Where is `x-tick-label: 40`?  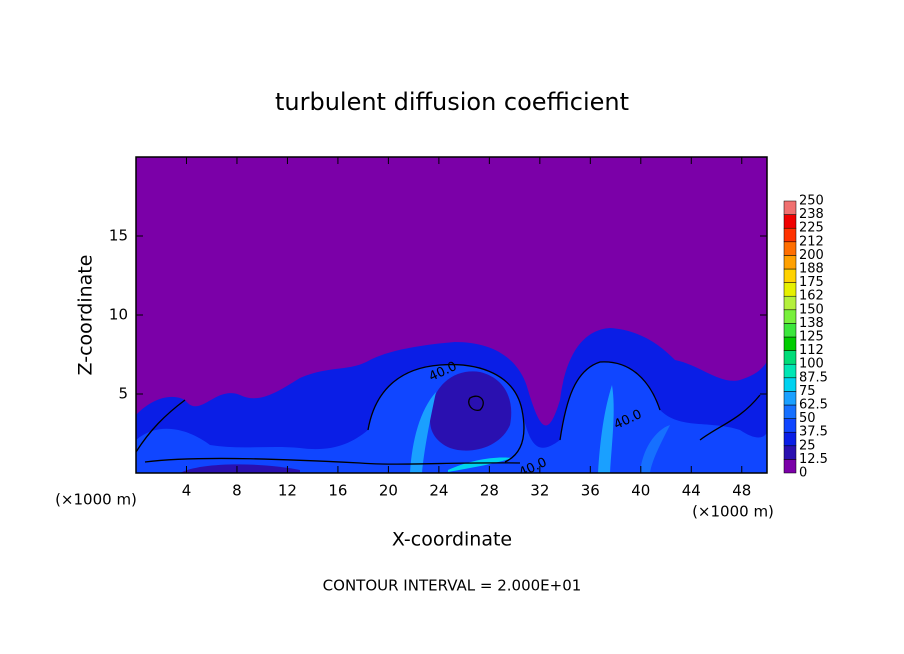 x-tick-label: 40 is located at coordinates (640, 491).